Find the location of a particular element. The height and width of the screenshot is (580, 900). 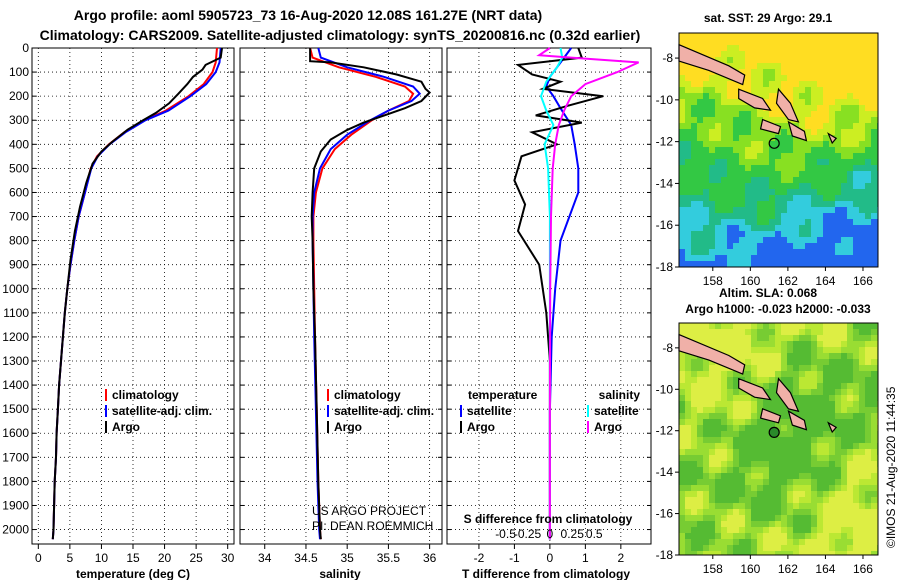

temperature-legend: climatology satellite-adj. clim. Argo is located at coordinates (158, 411).